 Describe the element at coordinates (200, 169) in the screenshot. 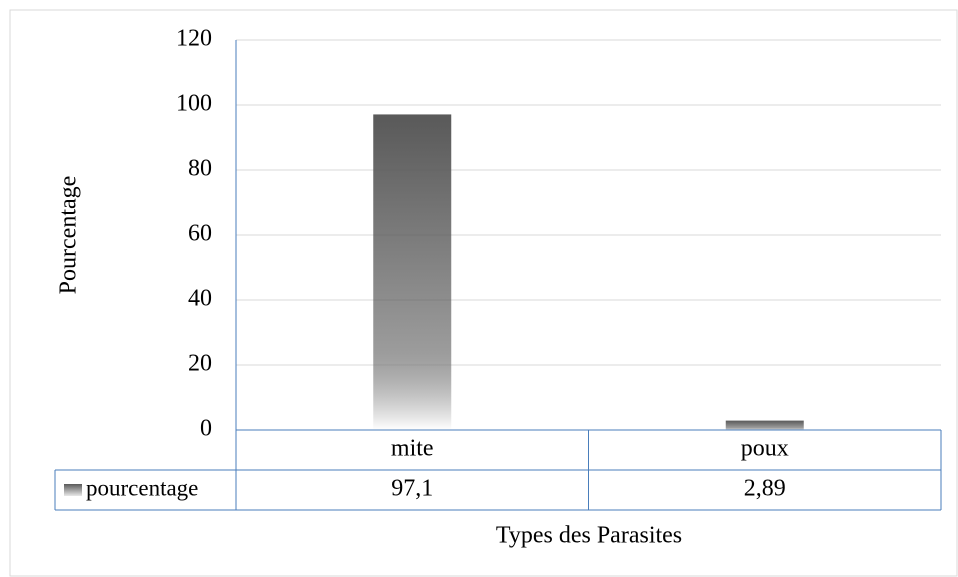

I see `y-tick-label: 80` at that location.